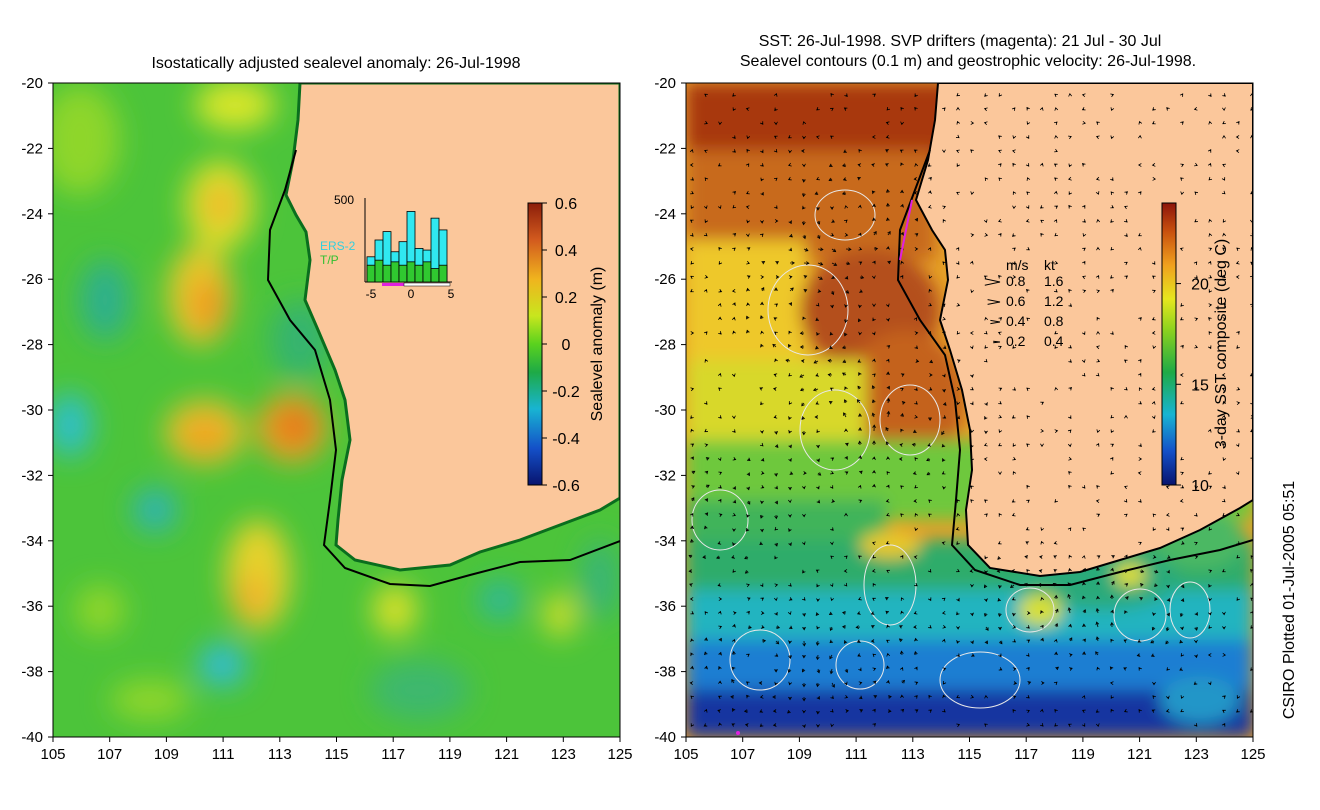 This screenshot has width=1320, height=810. Describe the element at coordinates (619, 754) in the screenshot. I see `left-x-tick-label: 125` at that location.